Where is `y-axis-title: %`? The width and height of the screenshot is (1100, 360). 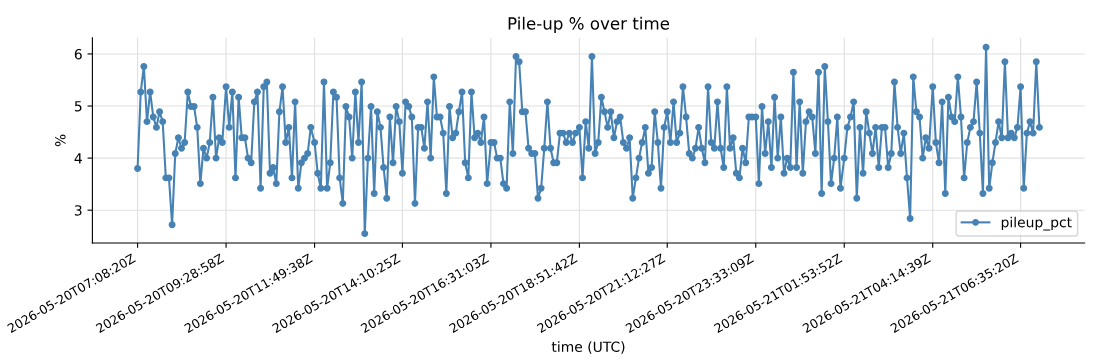 y-axis-title: % is located at coordinates (60, 140).